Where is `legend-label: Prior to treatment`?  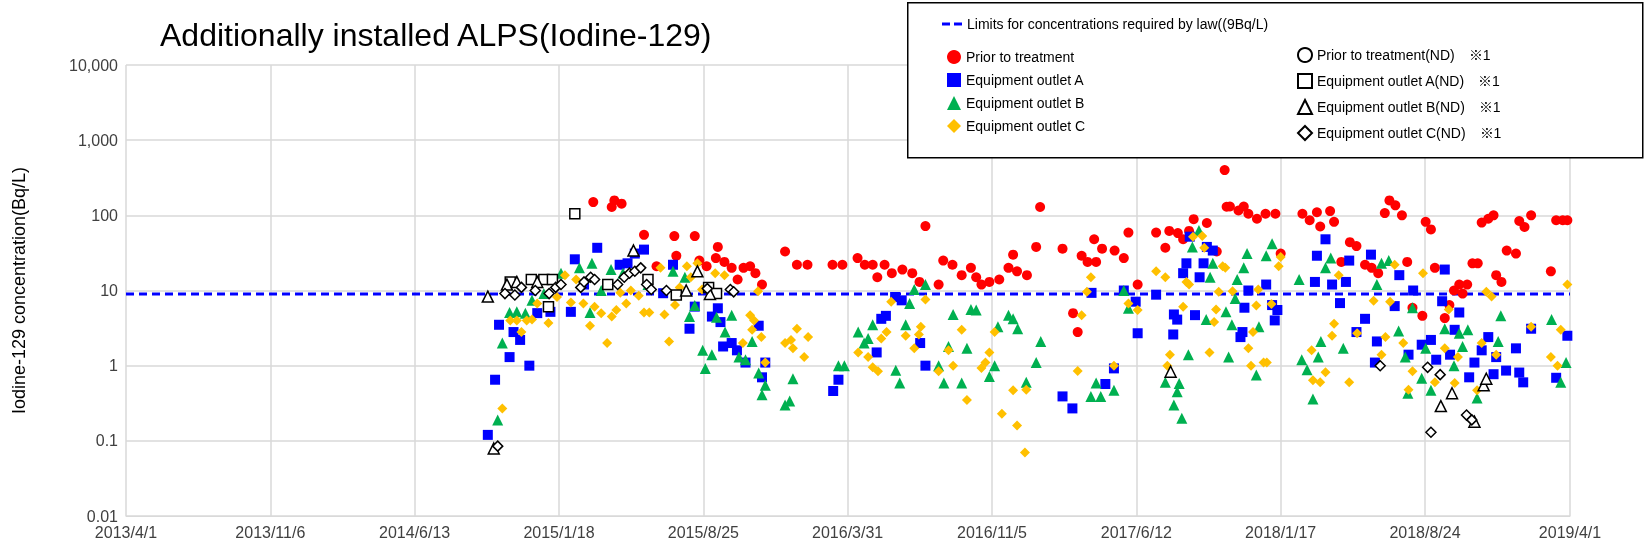
legend-label: Prior to treatment is located at coordinates (1020, 57).